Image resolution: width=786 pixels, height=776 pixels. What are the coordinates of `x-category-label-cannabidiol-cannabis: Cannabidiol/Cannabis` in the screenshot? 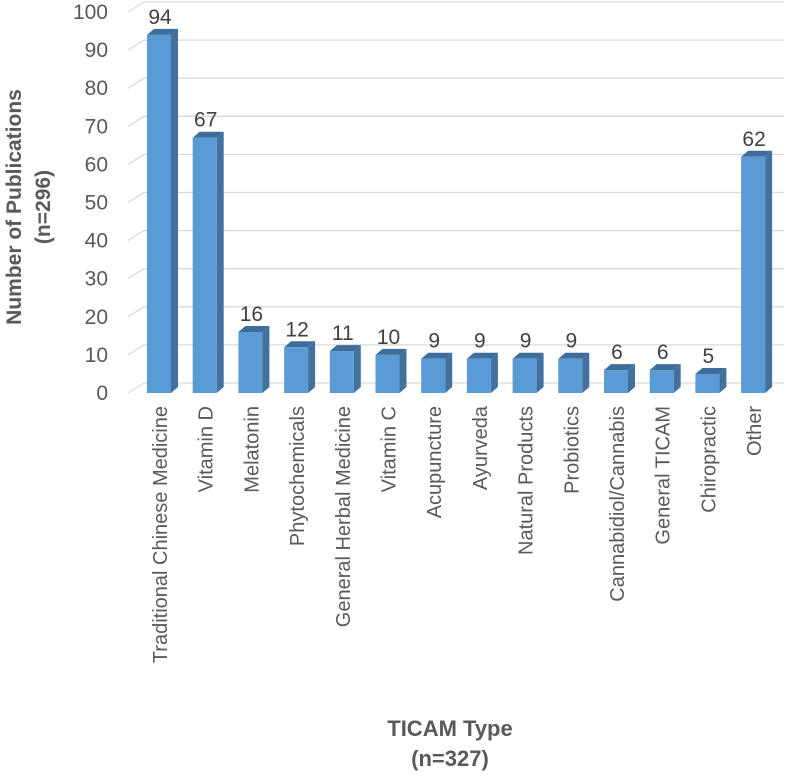 It's located at (618, 504).